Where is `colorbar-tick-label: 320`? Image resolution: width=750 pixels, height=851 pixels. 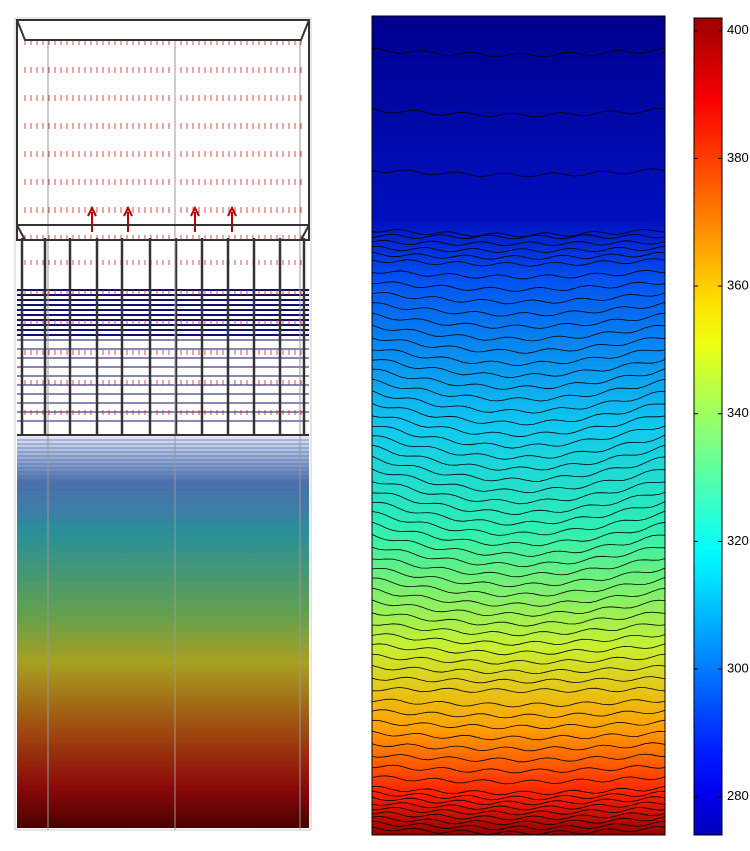 colorbar-tick-label: 320 is located at coordinates (738, 540).